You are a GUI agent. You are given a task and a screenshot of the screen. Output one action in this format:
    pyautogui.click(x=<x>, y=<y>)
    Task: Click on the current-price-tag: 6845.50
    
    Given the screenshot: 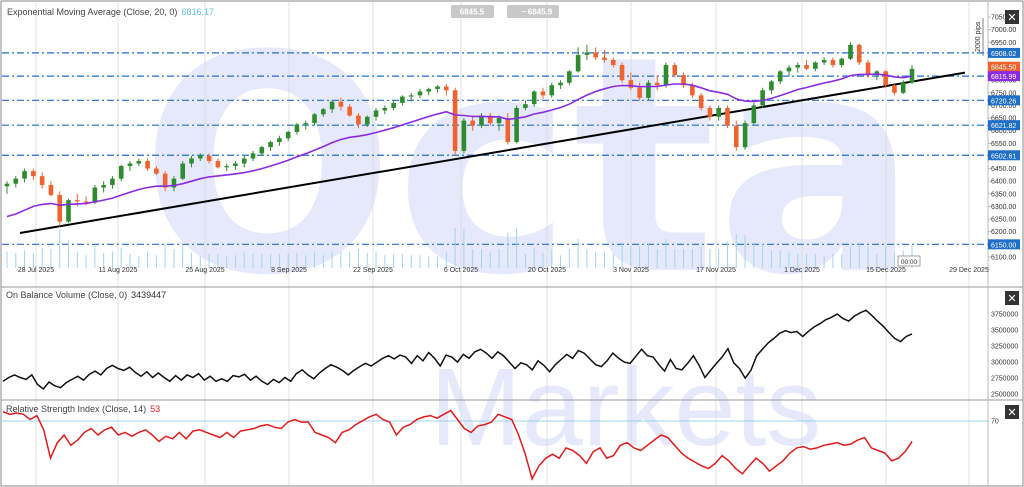 What is the action you would take?
    pyautogui.click(x=1003, y=68)
    